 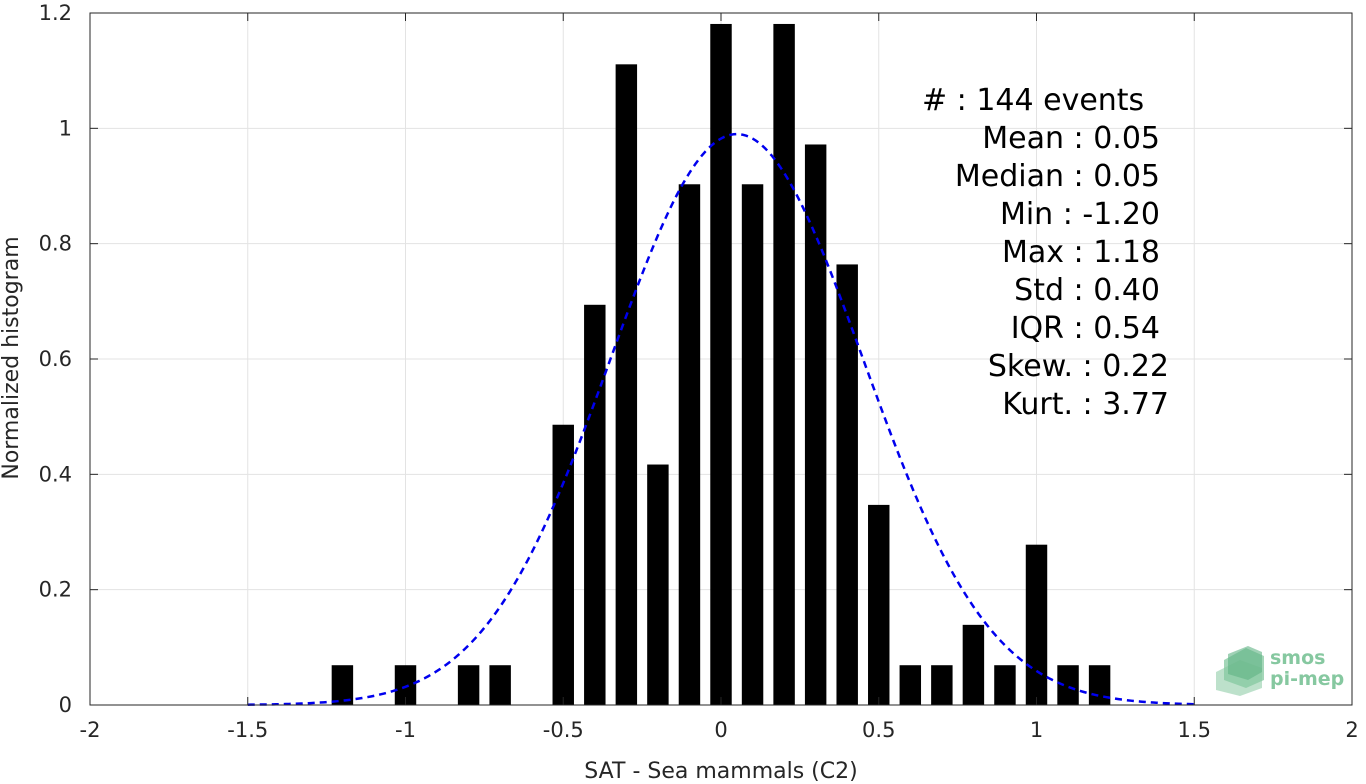 I want to click on x-tick-label: -2, so click(x=90, y=730).